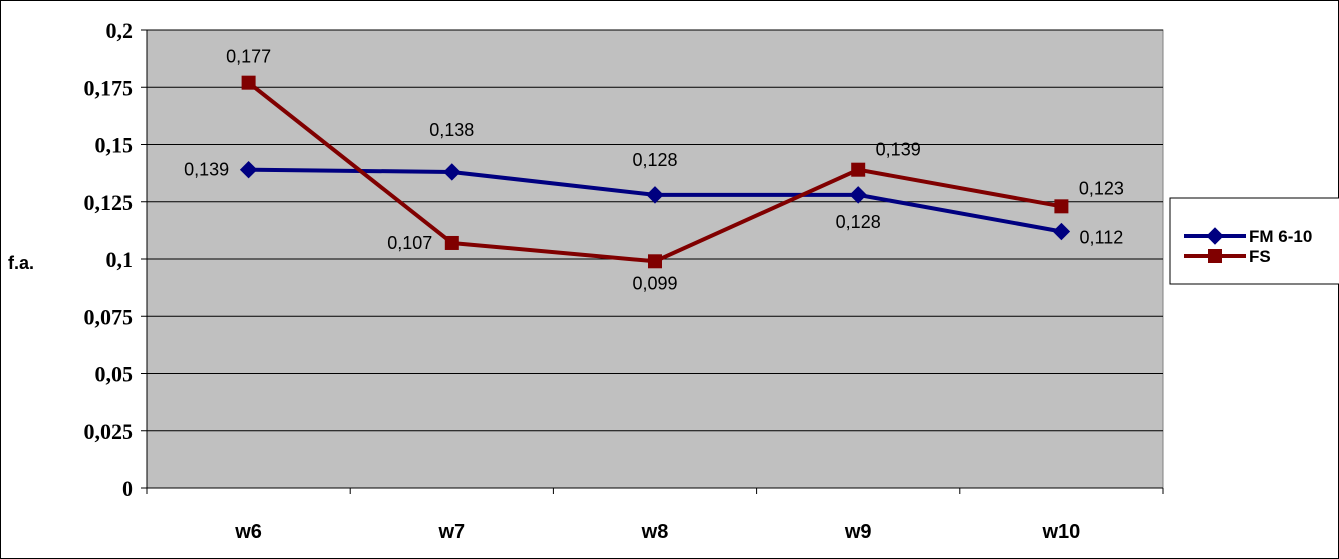 This screenshot has height=559, width=1339. What do you see at coordinates (248, 532) in the screenshot?
I see `x-tick-label: w6` at bounding box center [248, 532].